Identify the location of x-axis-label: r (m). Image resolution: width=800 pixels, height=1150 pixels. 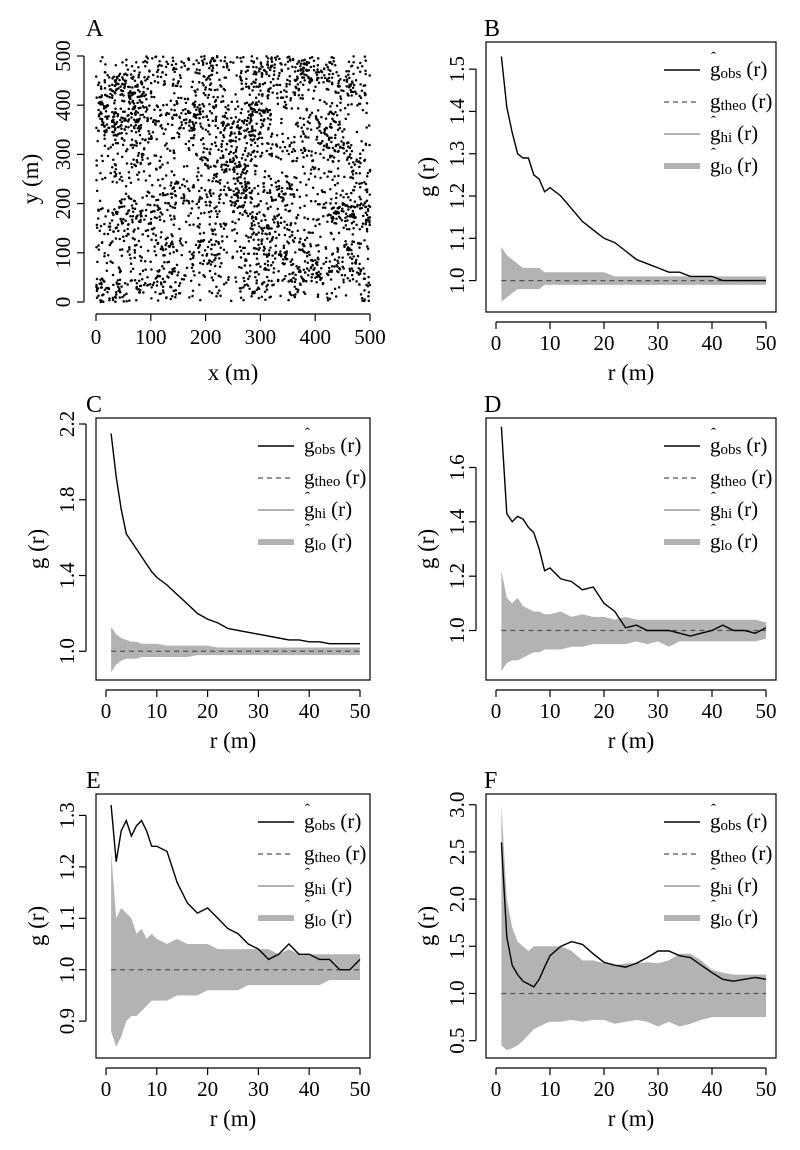
(631, 372).